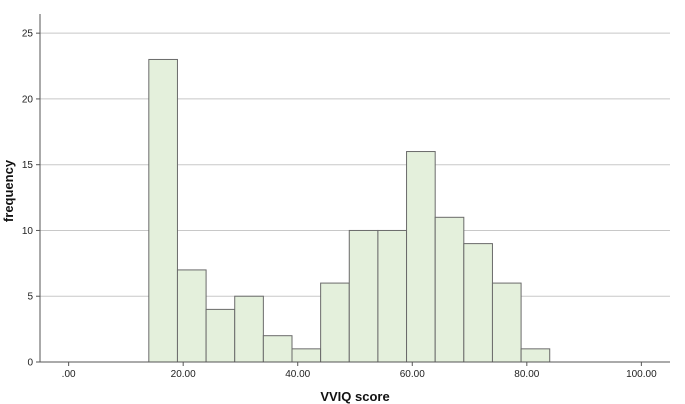  Describe the element at coordinates (526, 374) in the screenshot. I see `x-tick-label: 80.00` at that location.